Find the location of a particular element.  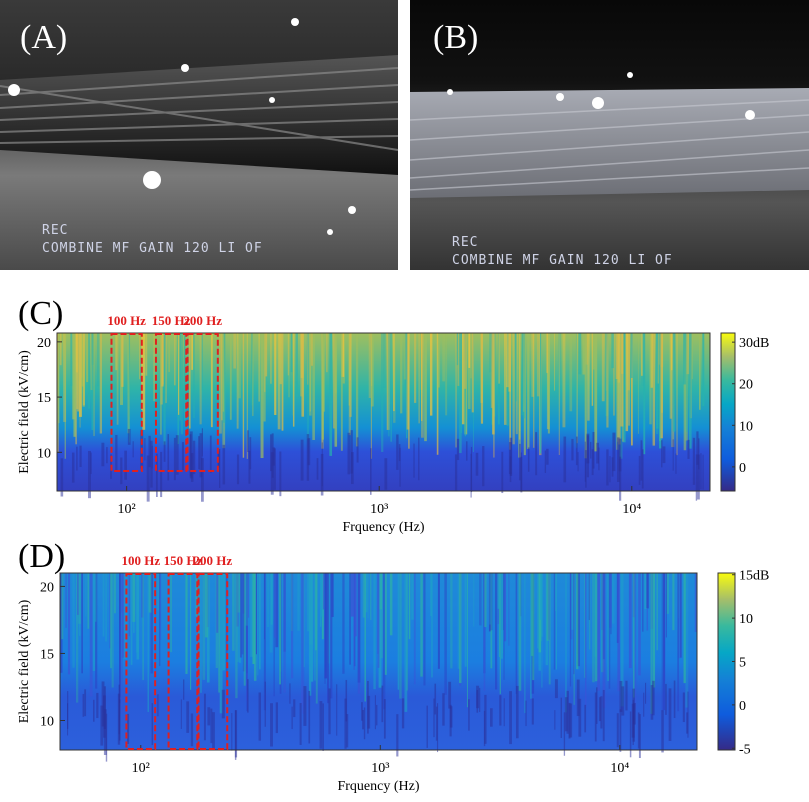

highlight-label: 200 Hz is located at coordinates (202, 320).